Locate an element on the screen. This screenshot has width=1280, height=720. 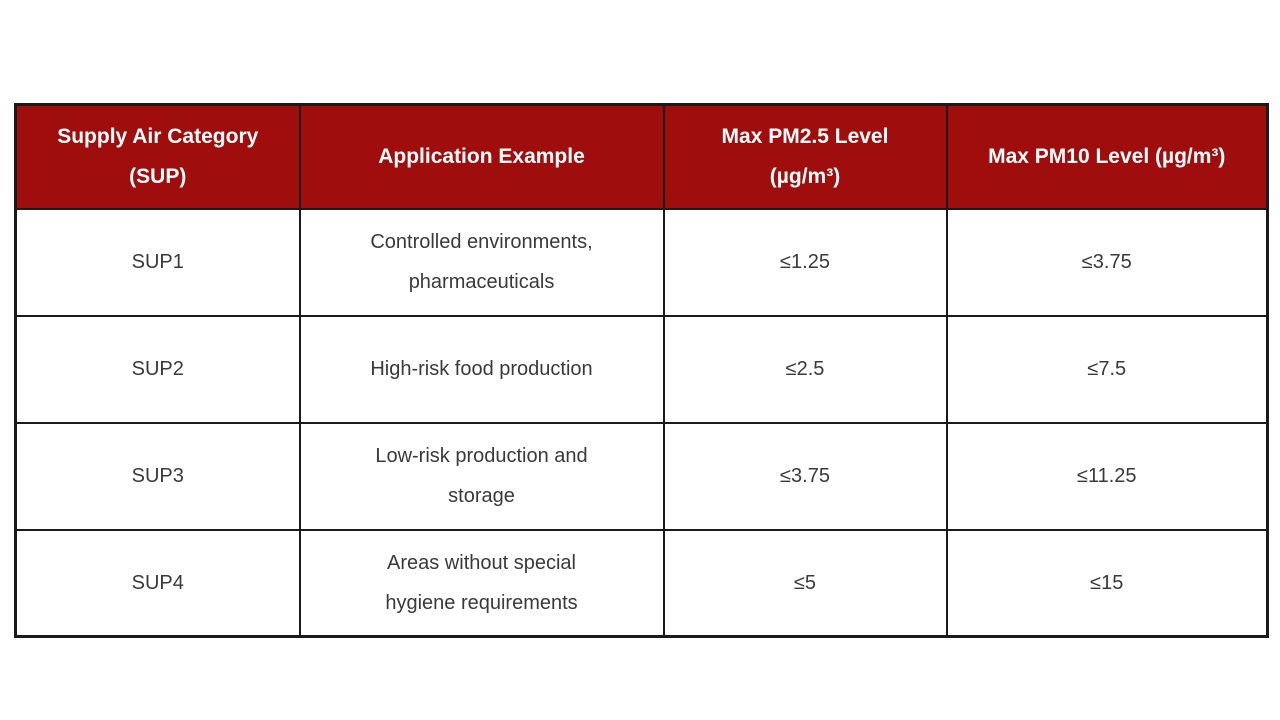
header-supply-air-category: Supply Air Category (SUP) is located at coordinates (157, 156).